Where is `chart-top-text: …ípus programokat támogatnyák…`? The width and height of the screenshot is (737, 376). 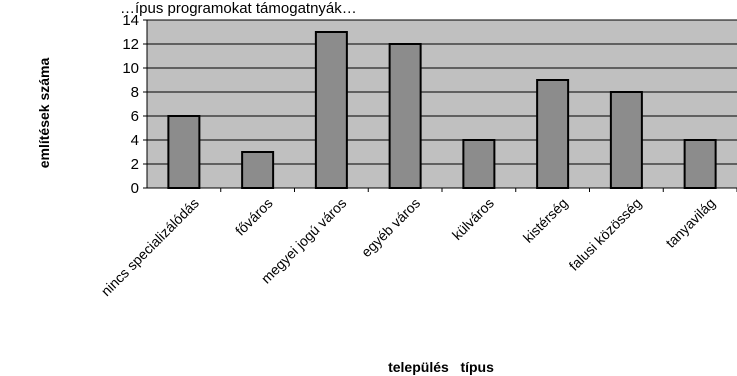 chart-top-text: …ípus programokat támogatnyák… is located at coordinates (238, 8).